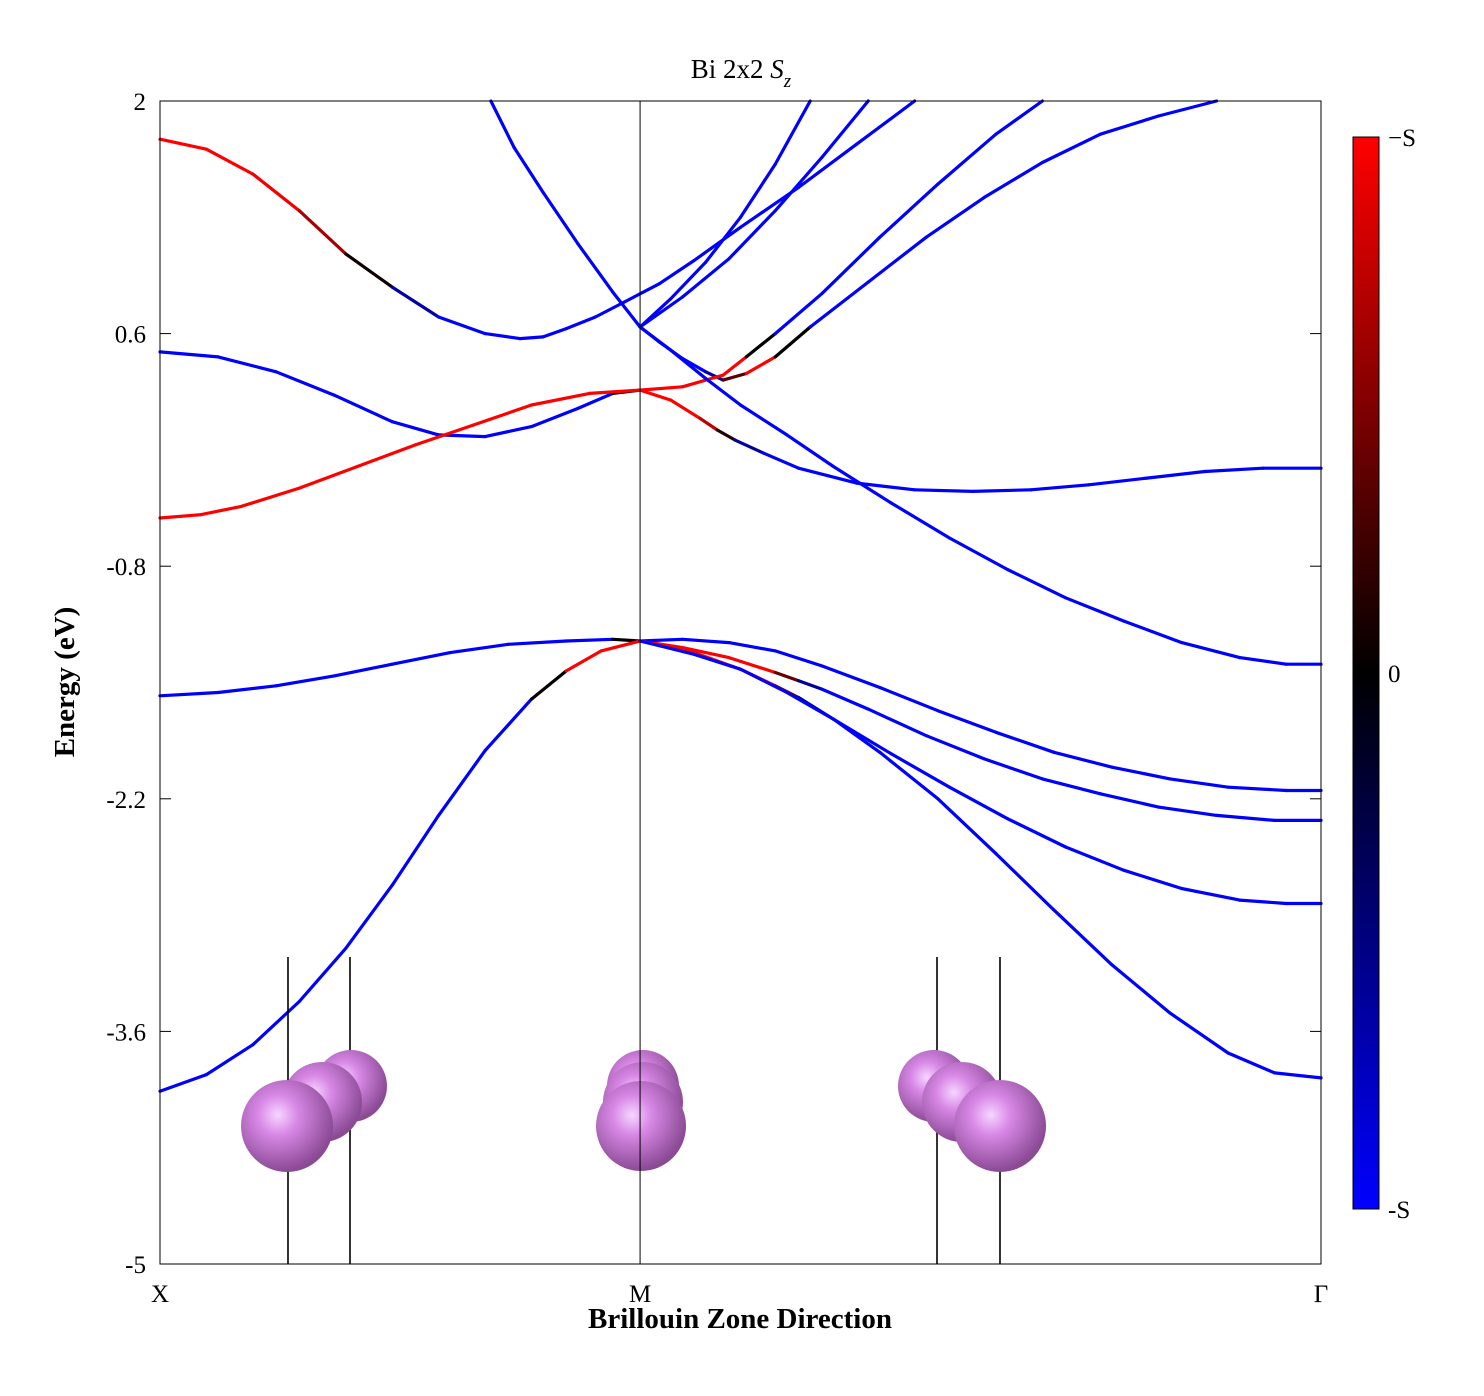  Describe the element at coordinates (741, 73) in the screenshot. I see `chart-title: Bi 2x2 Sz` at that location.